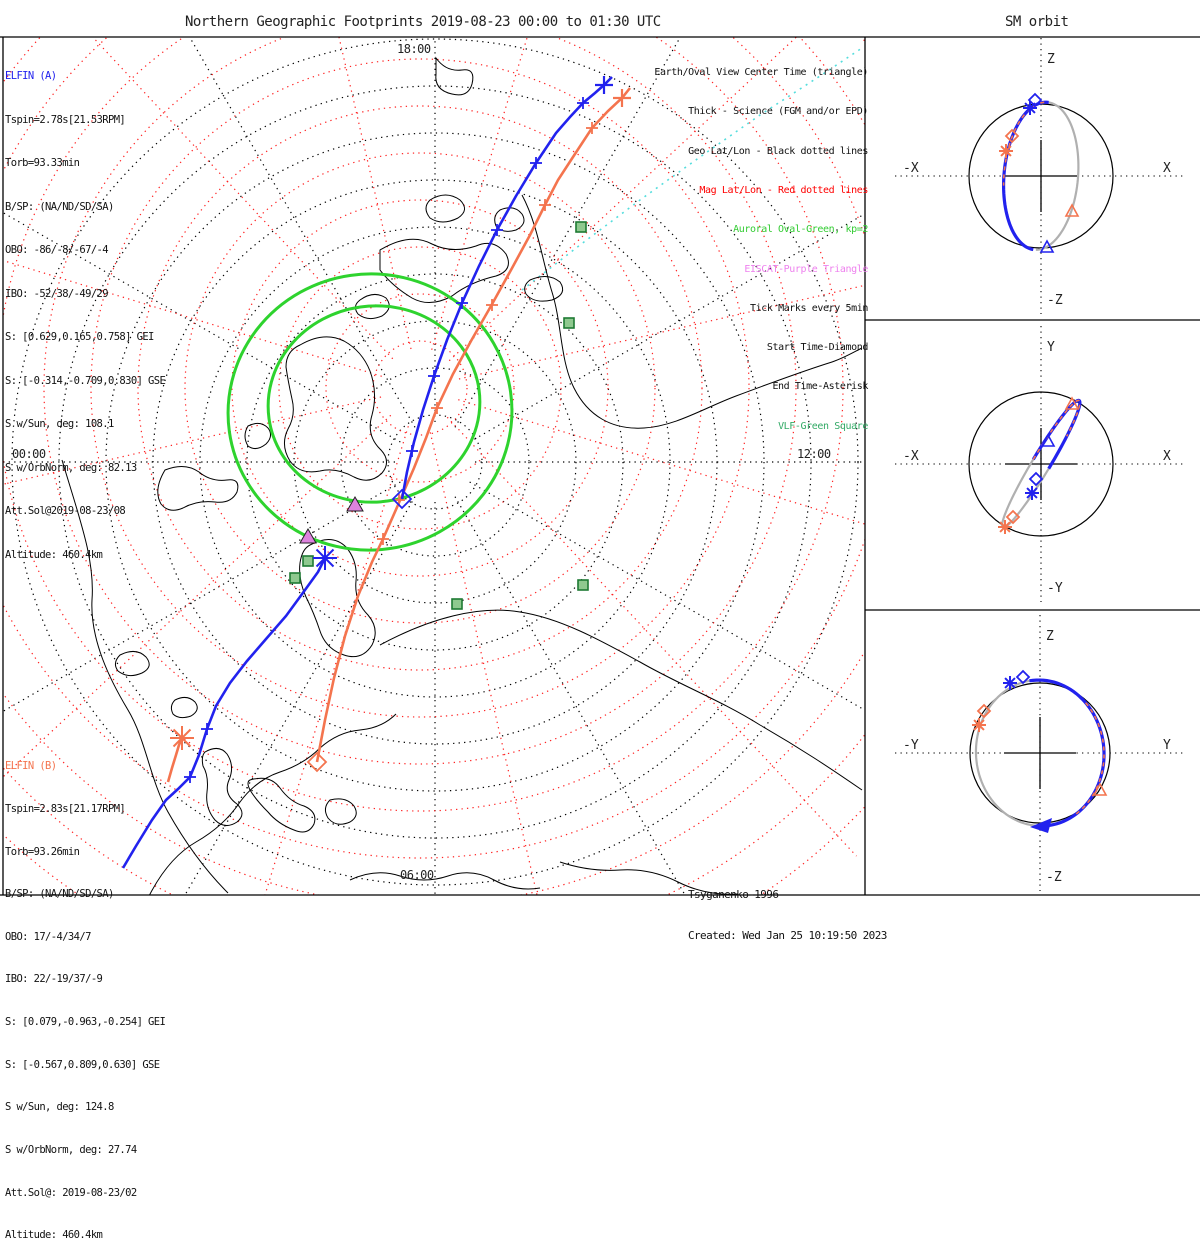  What do you see at coordinates (808, 308) in the screenshot?
I see `legend-line: Tick Marks every 5min` at bounding box center [808, 308].